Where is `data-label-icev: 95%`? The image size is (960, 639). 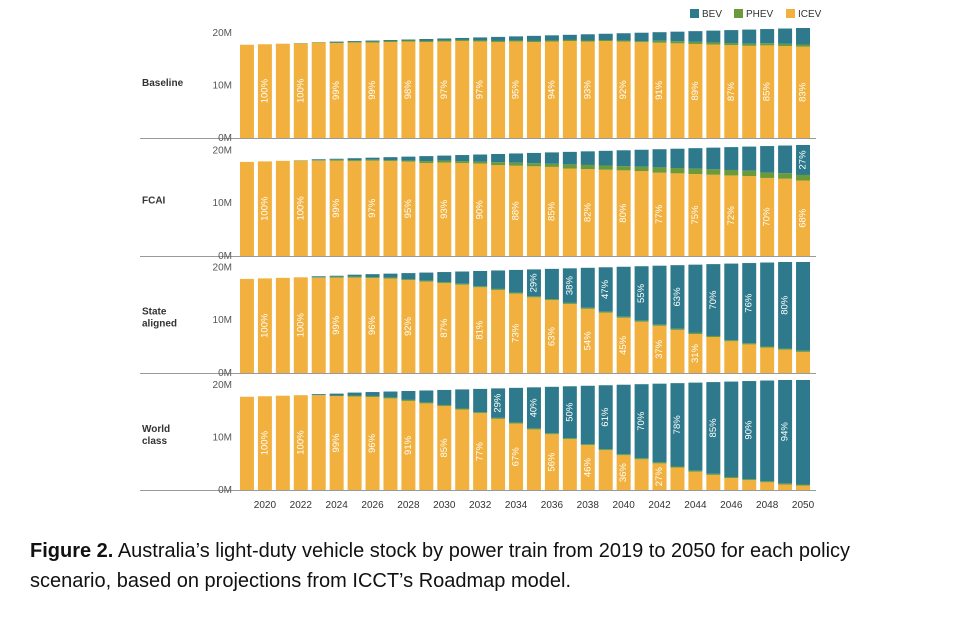
data-label-icev: 95% is located at coordinates (516, 90).